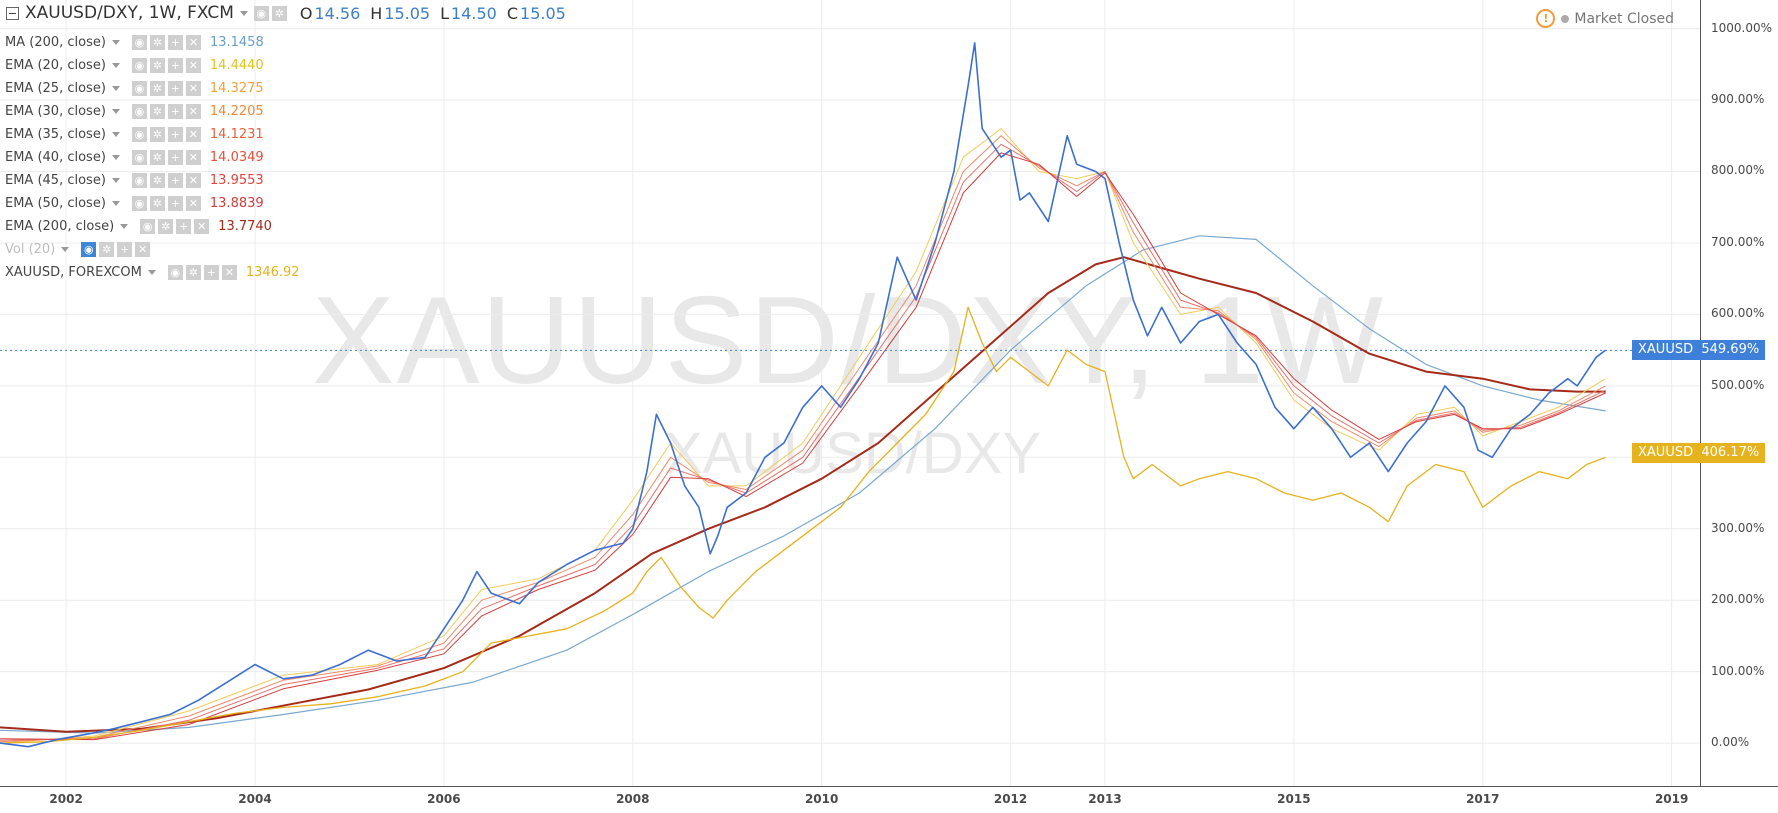 The image size is (1778, 813). What do you see at coordinates (12, 13) in the screenshot?
I see `collapse-legend-button` at bounding box center [12, 13].